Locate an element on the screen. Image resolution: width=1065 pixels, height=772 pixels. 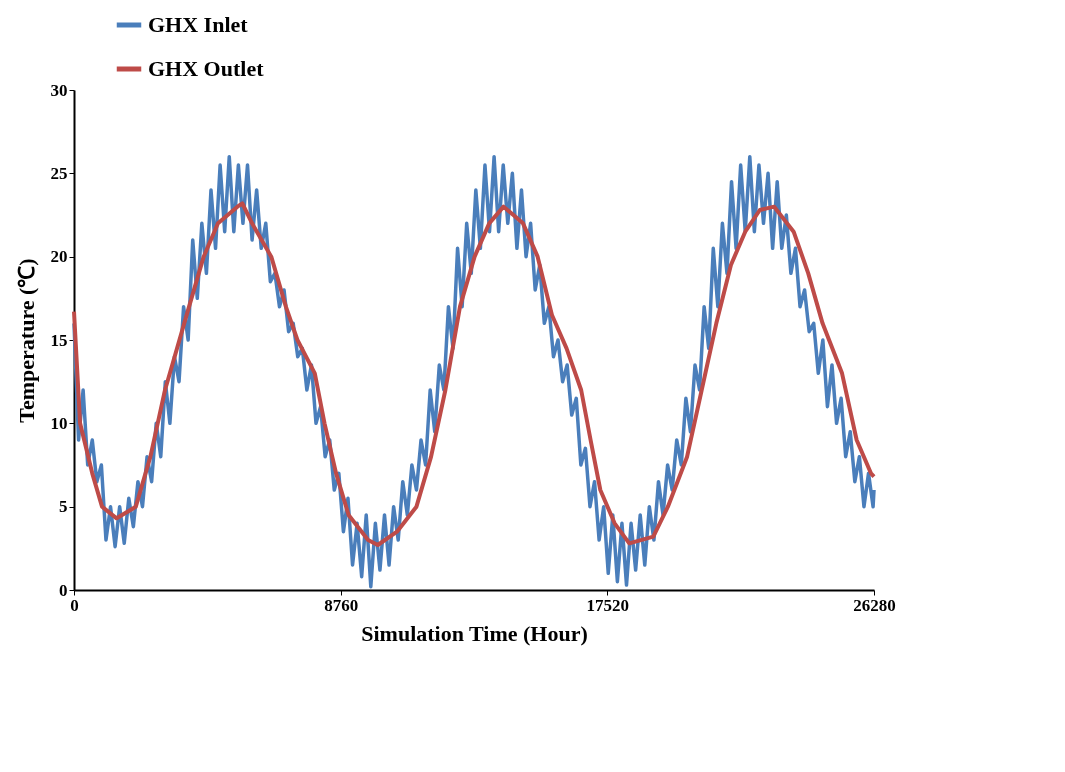
x-tick-label: 17520 is located at coordinates (608, 605).